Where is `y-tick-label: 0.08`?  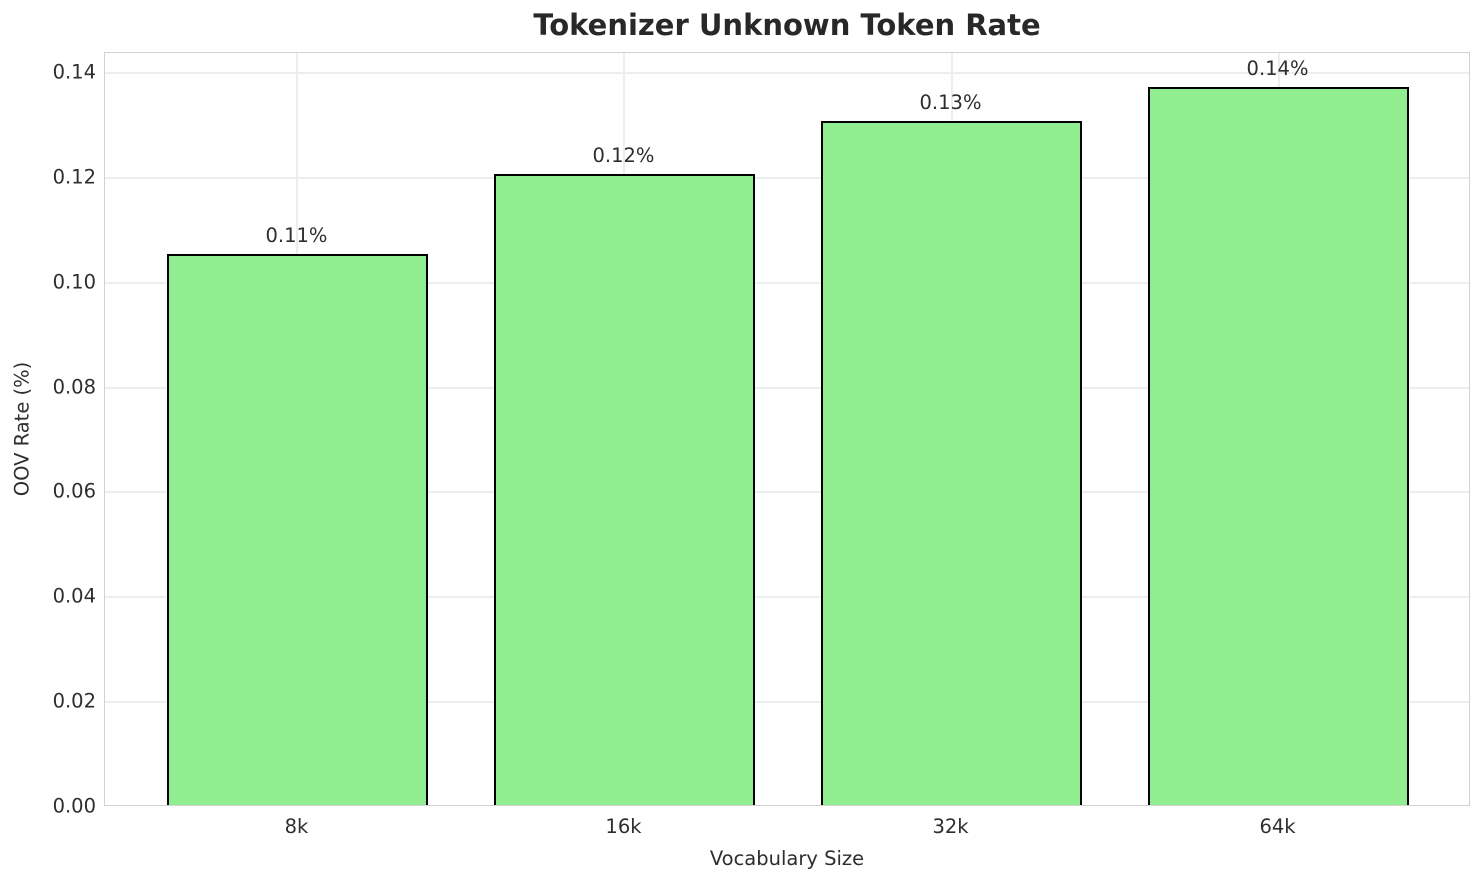
y-tick-label: 0.08 is located at coordinates (74, 387).